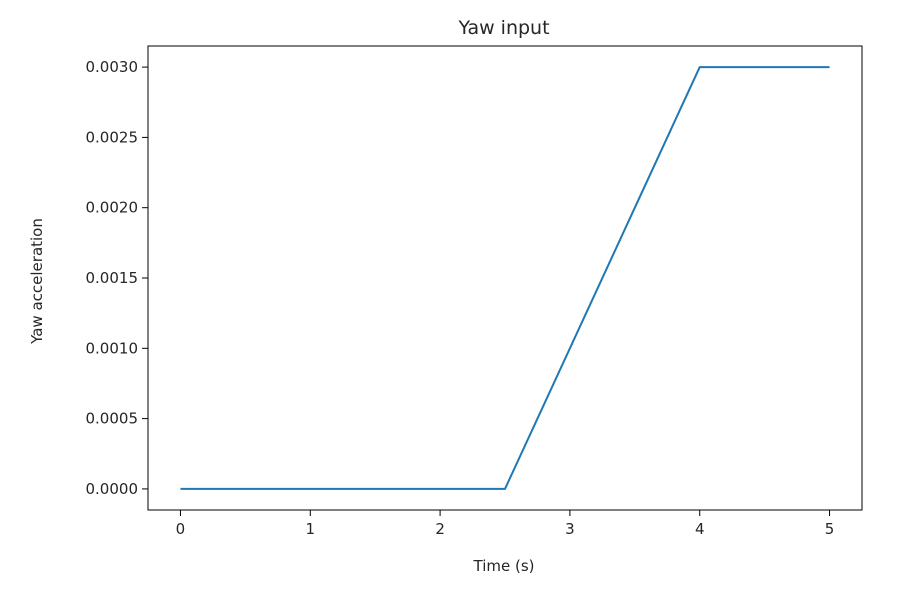 The width and height of the screenshot is (898, 600). Describe the element at coordinates (112, 348) in the screenshot. I see `y-tick-label: 0.0010` at that location.